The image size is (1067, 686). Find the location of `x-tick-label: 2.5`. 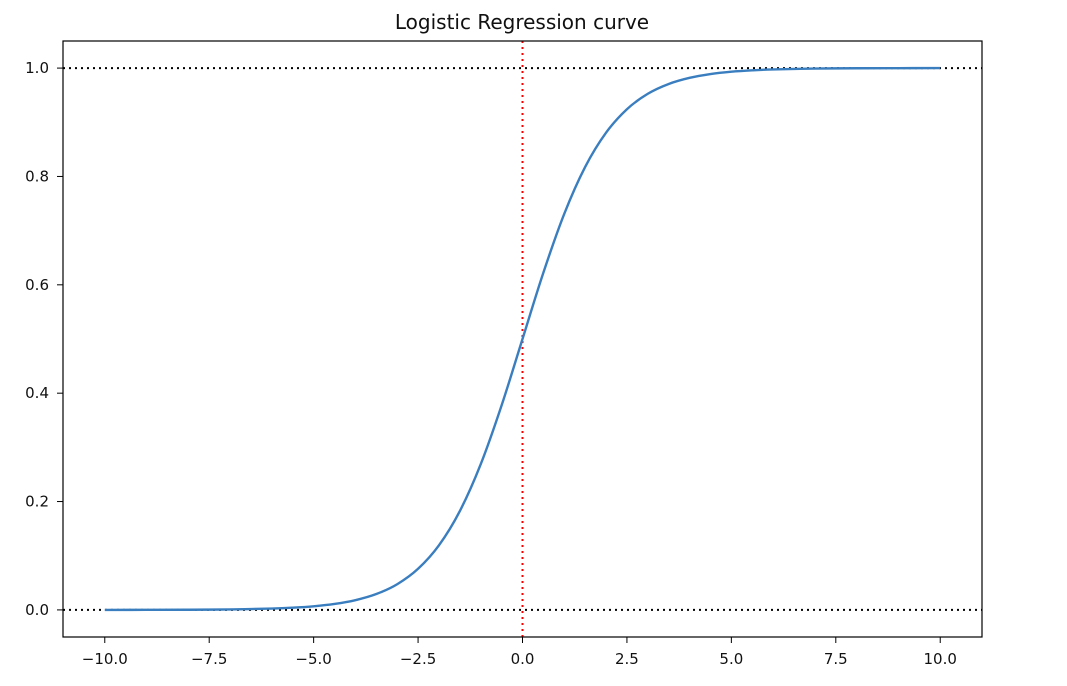

x-tick-label: 2.5 is located at coordinates (627, 659).